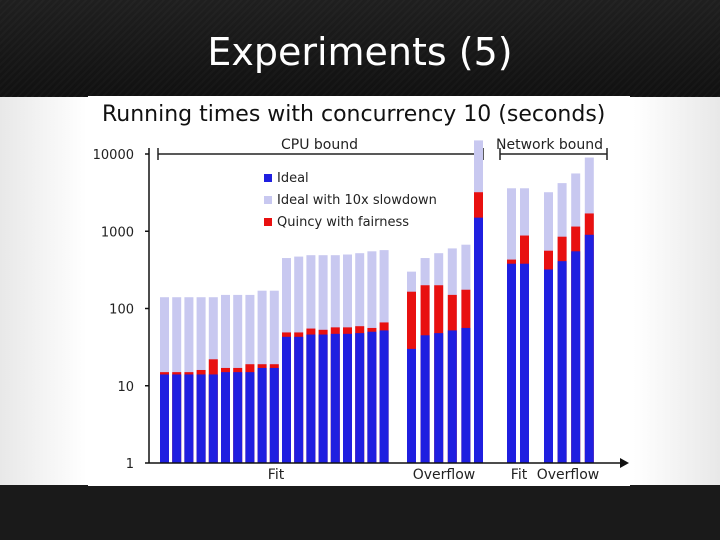  What do you see at coordinates (553, 154) in the screenshot?
I see `network-bound-bracket` at bounding box center [553, 154].